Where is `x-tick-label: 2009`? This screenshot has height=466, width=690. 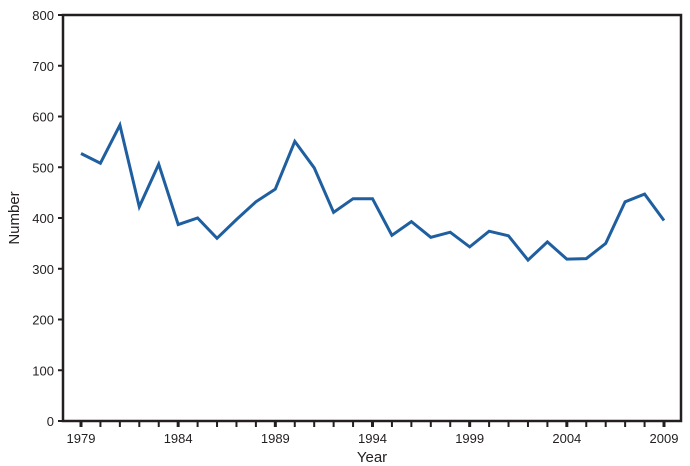
x-tick-label: 2009 is located at coordinates (664, 438).